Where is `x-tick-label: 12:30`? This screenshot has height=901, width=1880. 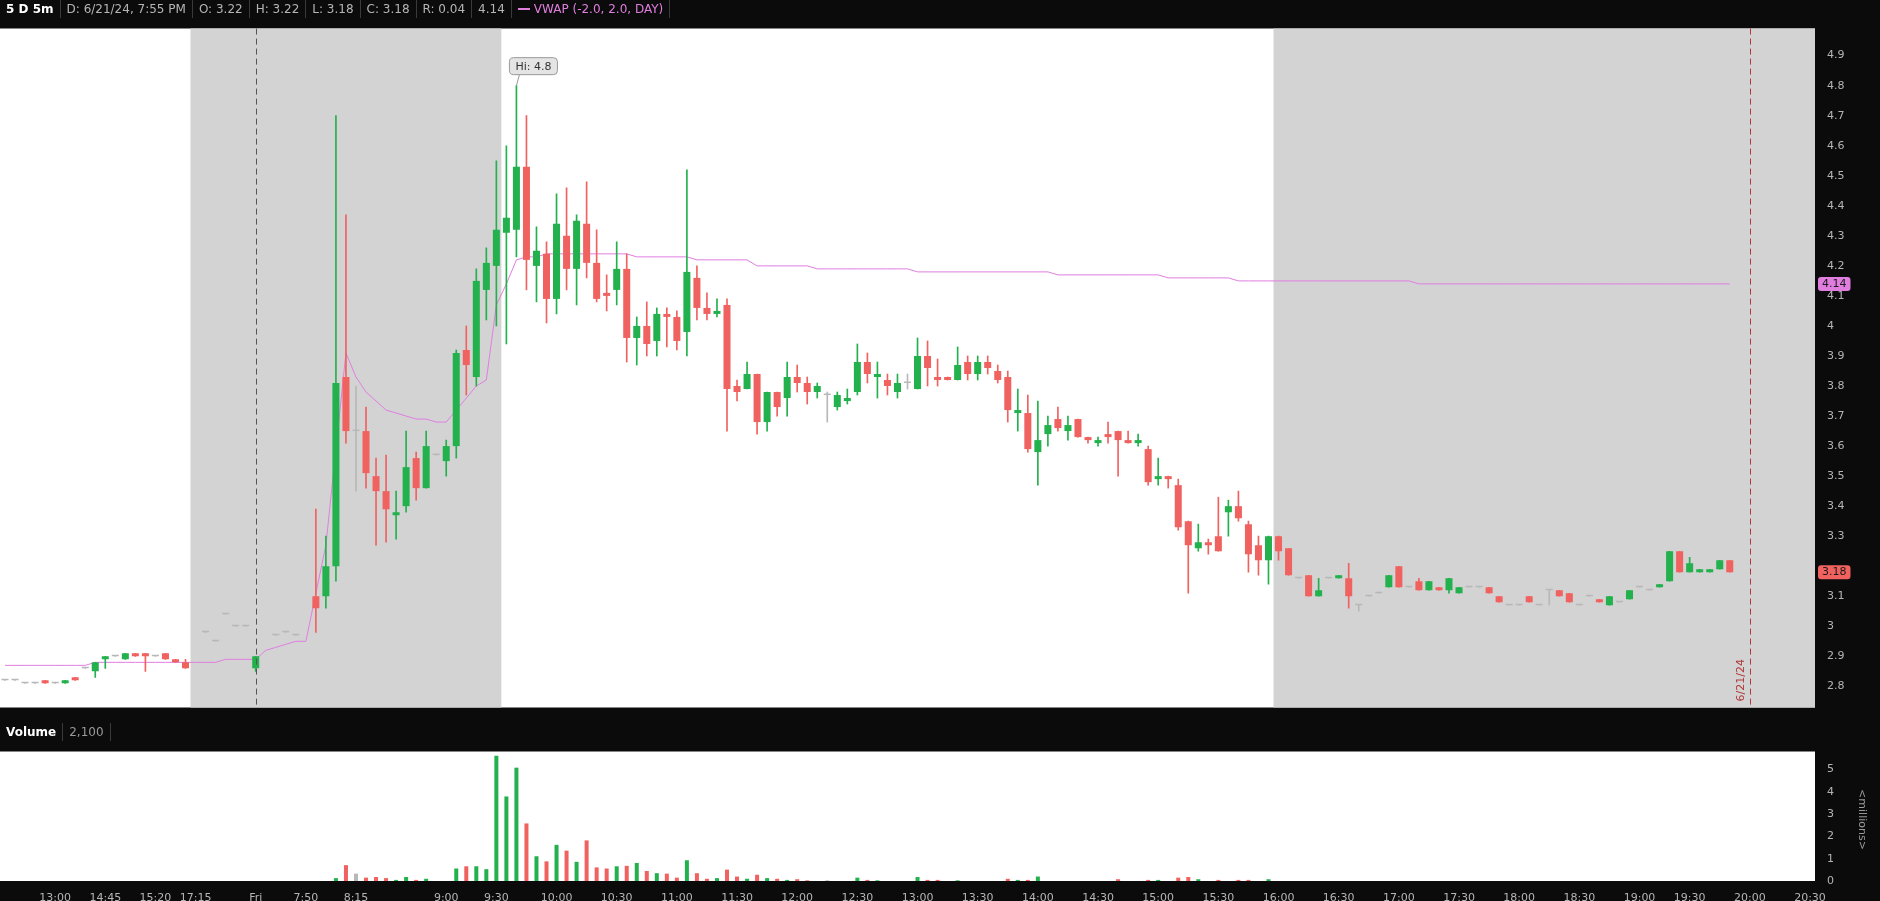 x-tick-label: 12:30 is located at coordinates (857, 896).